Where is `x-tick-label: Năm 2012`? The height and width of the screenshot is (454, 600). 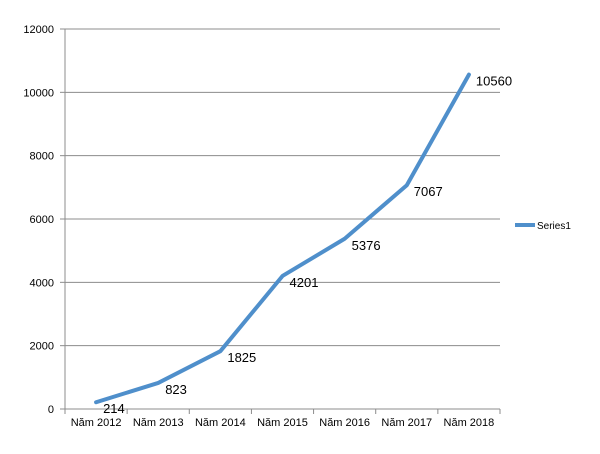
x-tick-label: Năm 2012 is located at coordinates (96, 423).